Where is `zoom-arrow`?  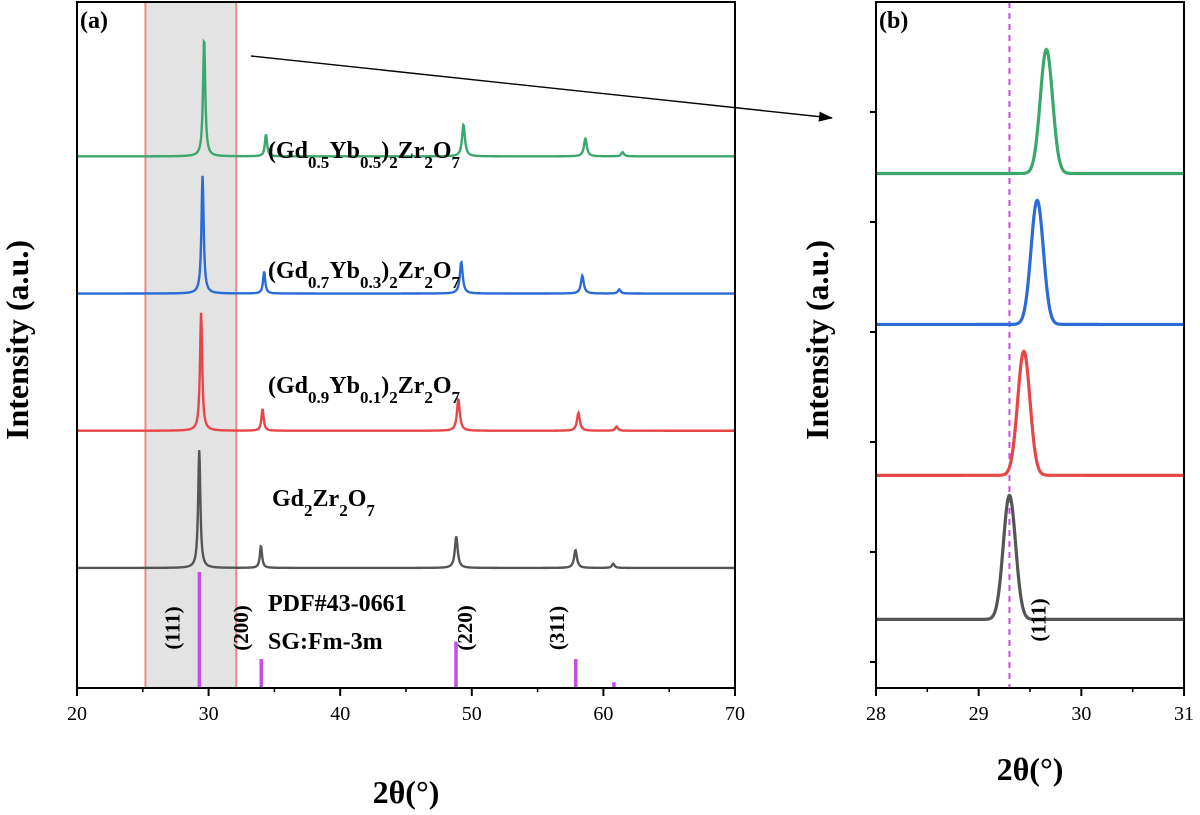
zoom-arrow is located at coordinates (541, 88).